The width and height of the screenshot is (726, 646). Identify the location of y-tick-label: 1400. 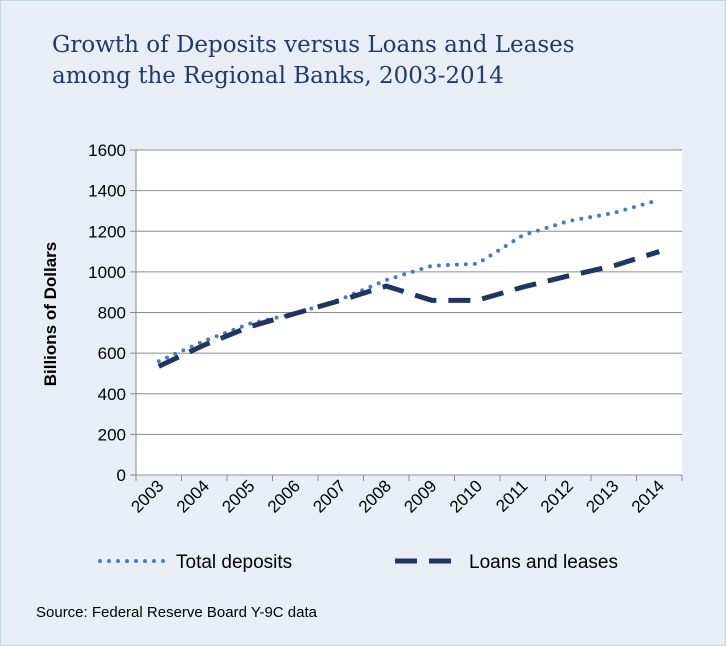
(107, 191).